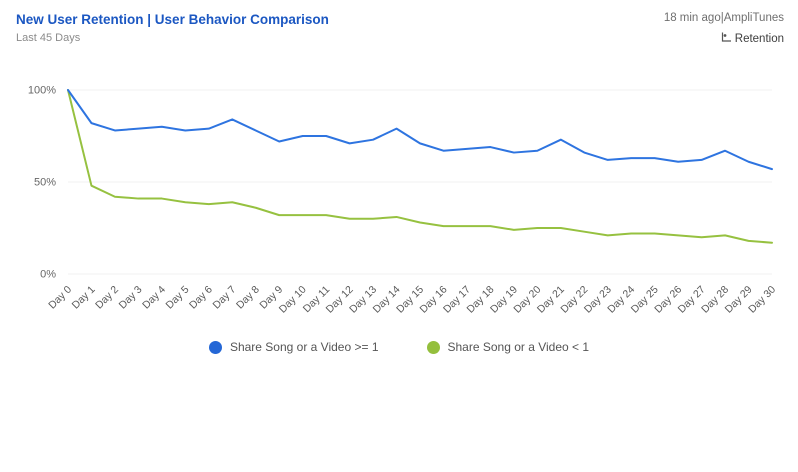  I want to click on svg-text: Day 30, so click(762, 300).